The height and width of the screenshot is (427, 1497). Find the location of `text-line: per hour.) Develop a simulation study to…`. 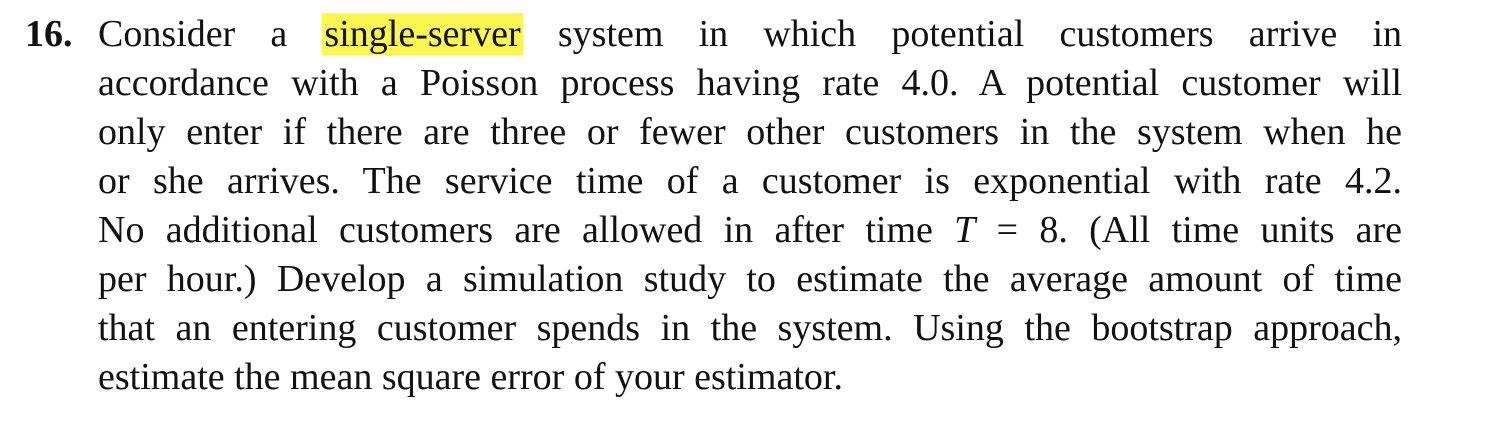

text-line: per hour.) Develop a simulation study to… is located at coordinates (750, 279).